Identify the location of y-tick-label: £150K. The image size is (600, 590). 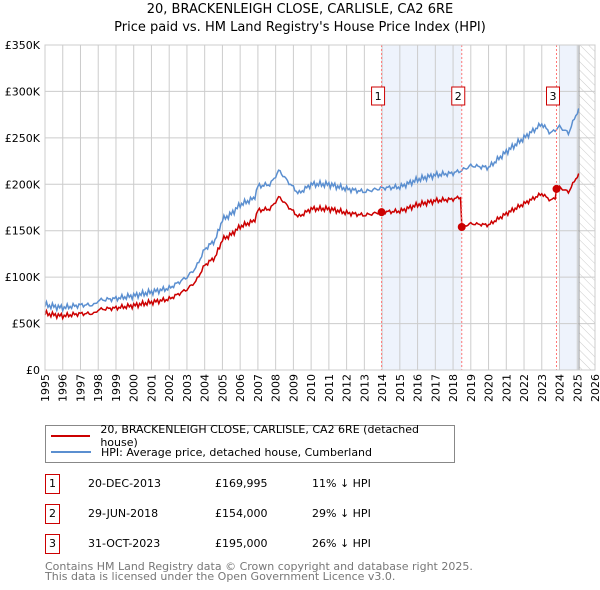
(23, 231).